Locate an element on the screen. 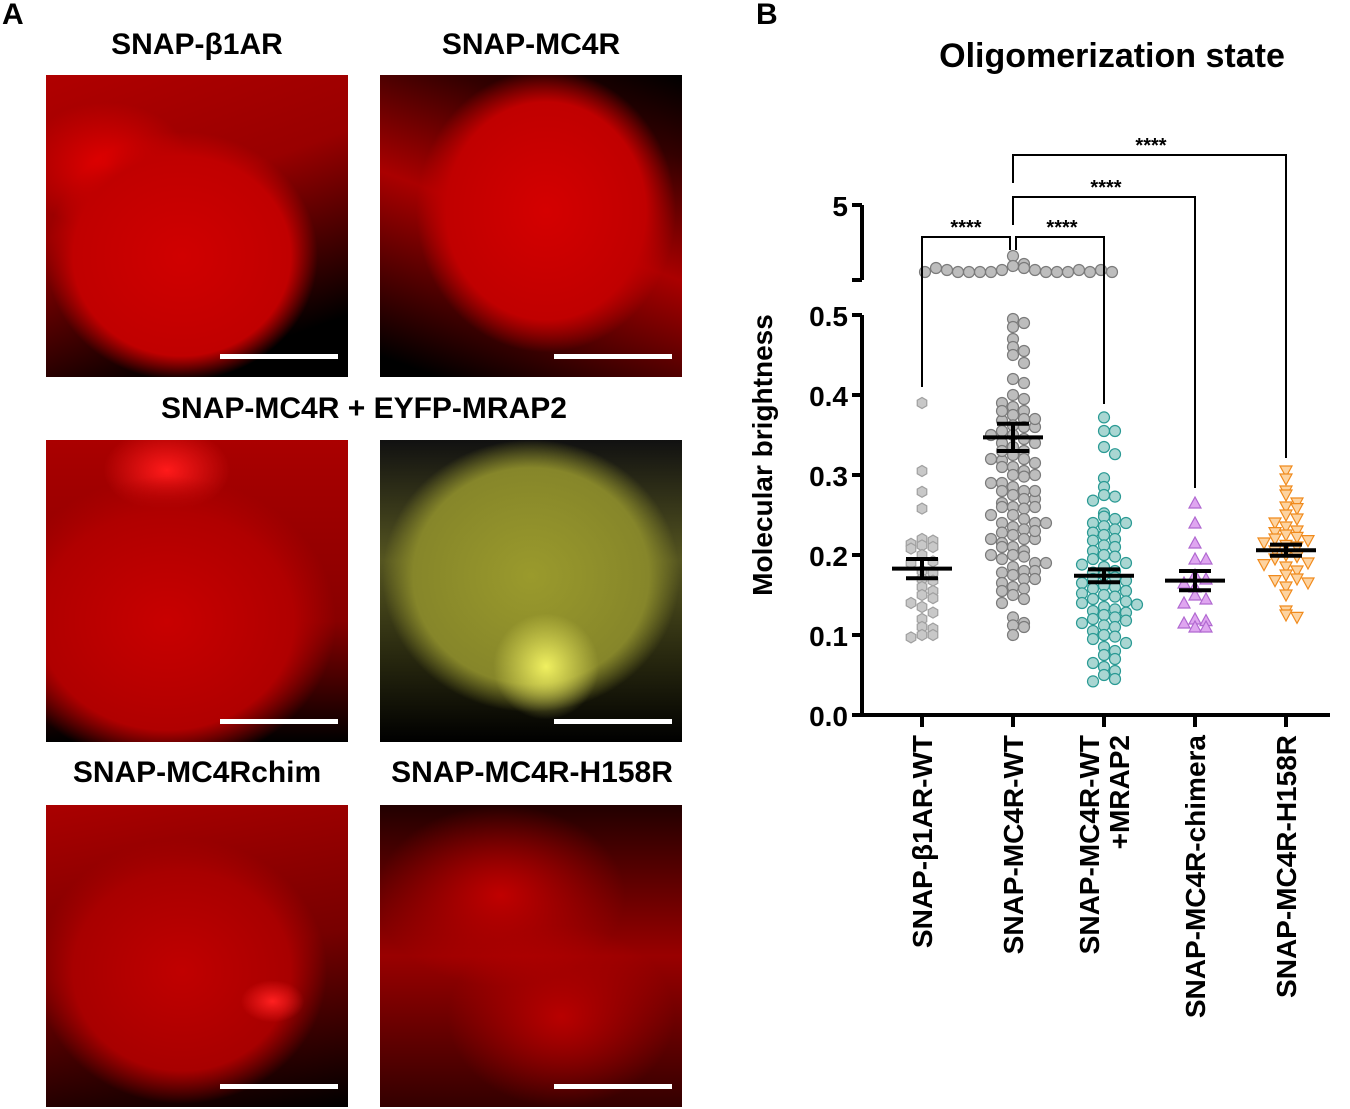 This screenshot has width=1350, height=1109. y-tick-label: 0.3 is located at coordinates (828, 476).